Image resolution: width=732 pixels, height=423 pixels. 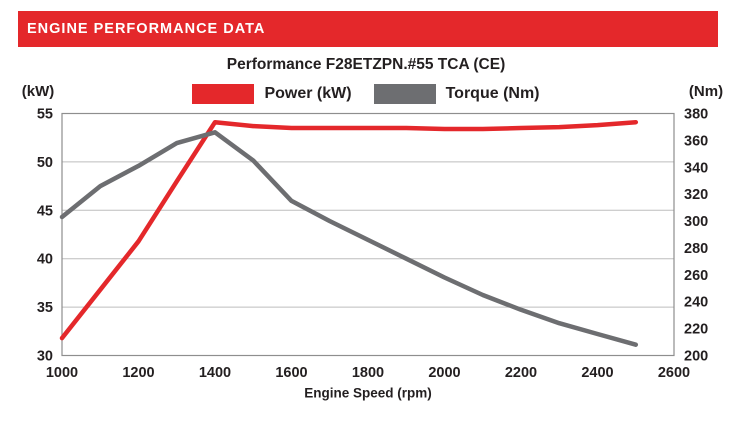 What do you see at coordinates (521, 373) in the screenshot?
I see `x-tick-label: 2200` at bounding box center [521, 373].